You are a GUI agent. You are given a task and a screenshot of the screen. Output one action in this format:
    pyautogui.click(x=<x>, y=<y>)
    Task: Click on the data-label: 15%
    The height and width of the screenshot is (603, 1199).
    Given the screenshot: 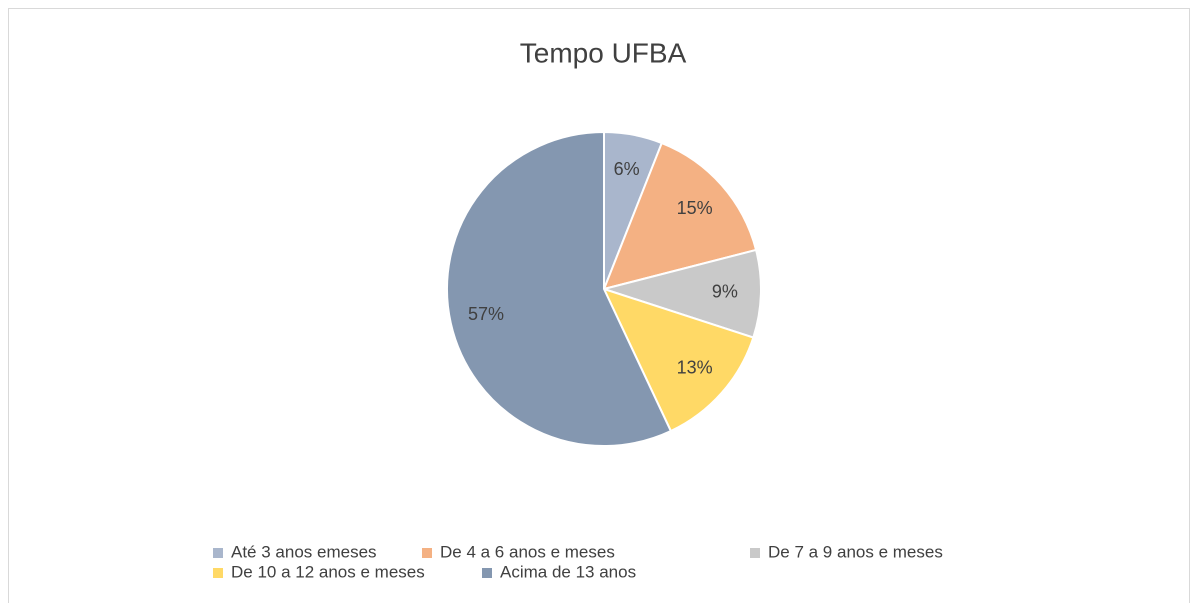 What is the action you would take?
    pyautogui.click(x=695, y=208)
    